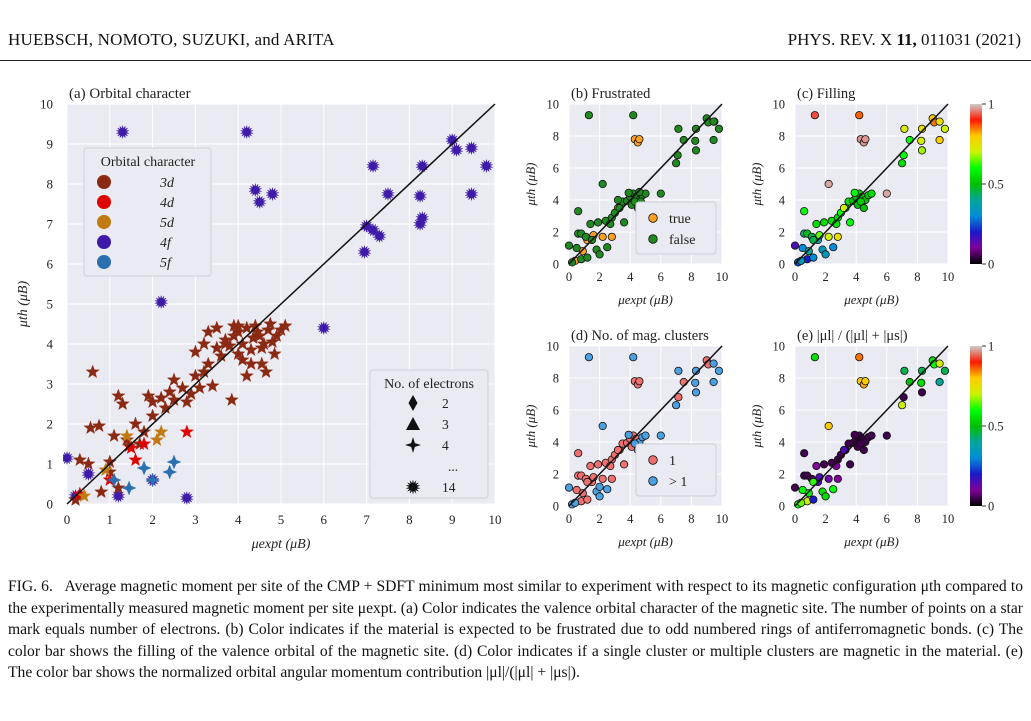 Image resolution: width=1031 pixels, height=721 pixels. I want to click on x-tick-label: 6, so click(887, 277).